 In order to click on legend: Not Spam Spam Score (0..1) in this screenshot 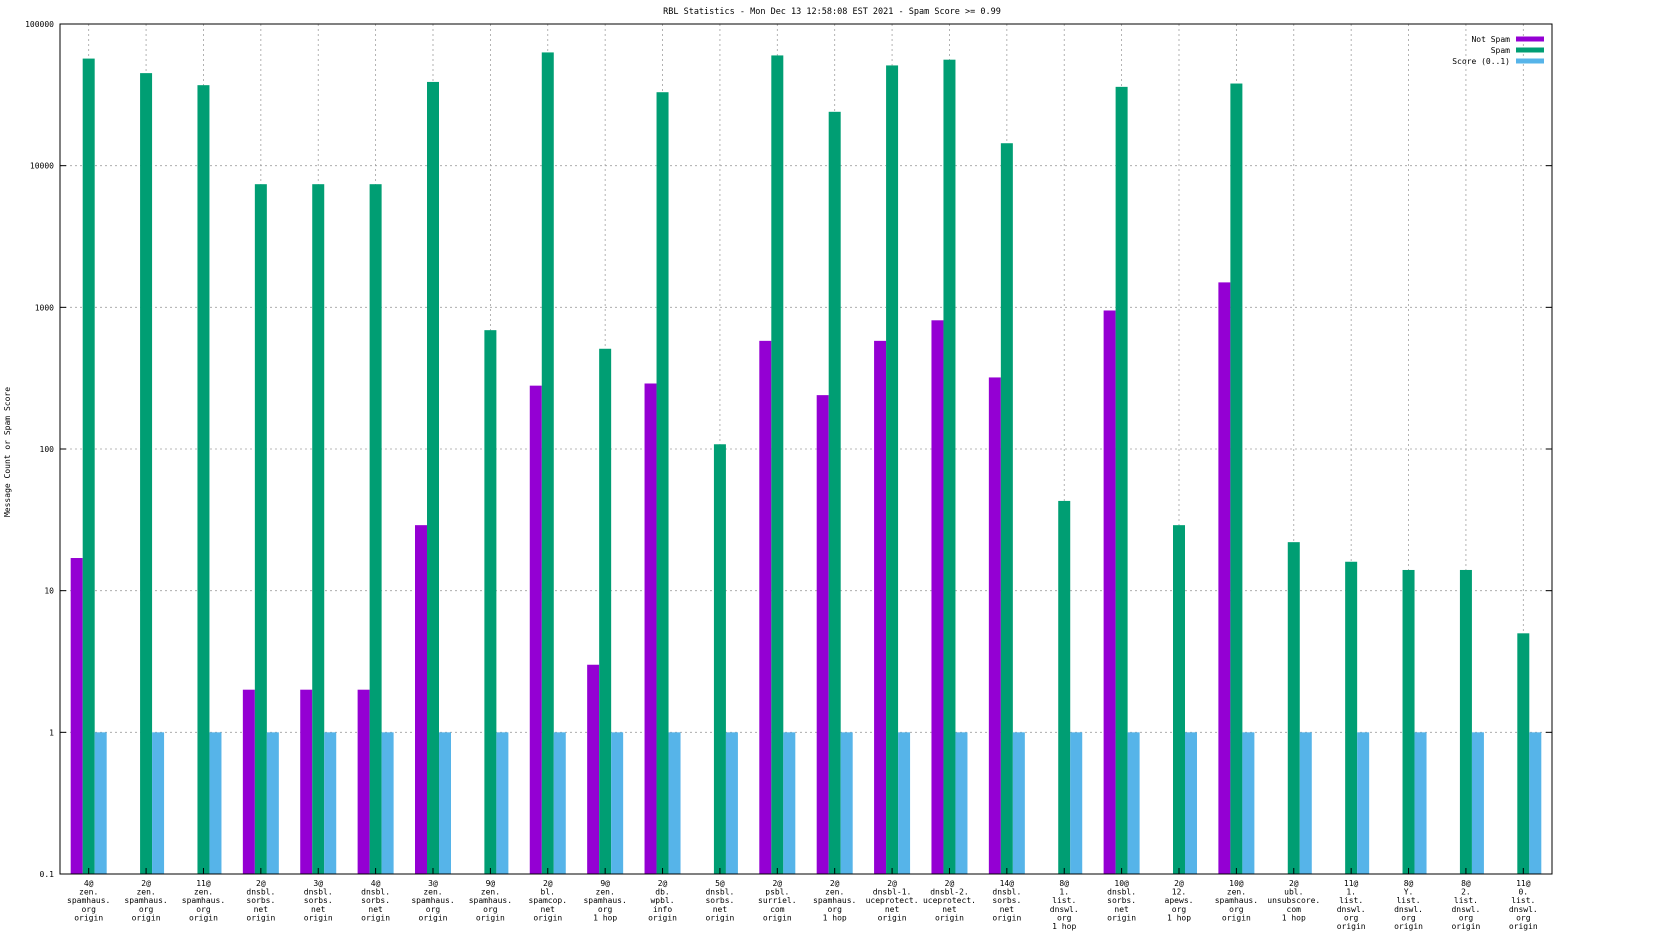, I will do `click(1498, 50)`.